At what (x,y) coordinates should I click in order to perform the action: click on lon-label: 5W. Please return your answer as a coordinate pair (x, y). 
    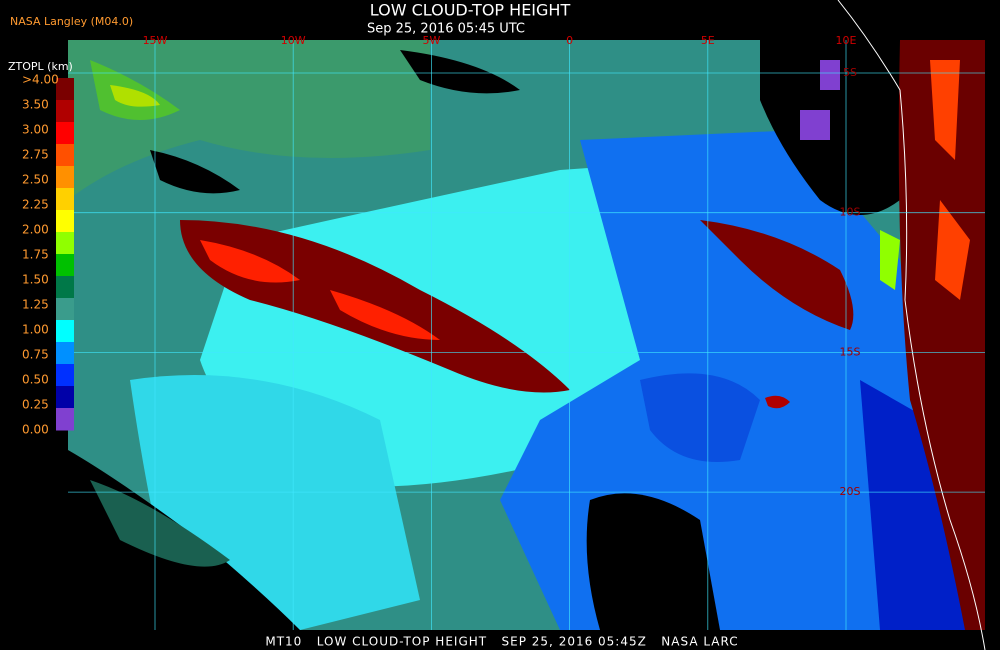
    Looking at the image, I should click on (431, 40).